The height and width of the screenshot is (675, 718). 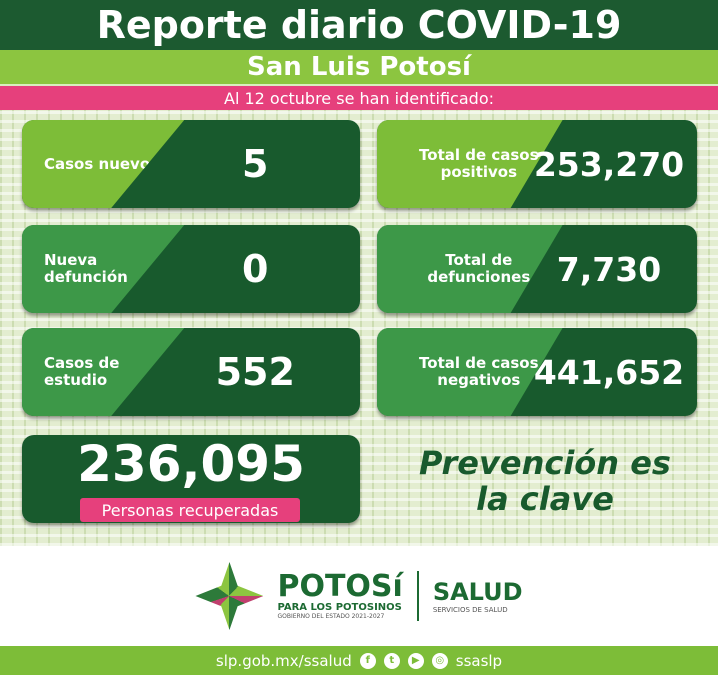 What do you see at coordinates (359, 98) in the screenshot?
I see `date-line: Al 12 octubre se han identificado:` at bounding box center [359, 98].